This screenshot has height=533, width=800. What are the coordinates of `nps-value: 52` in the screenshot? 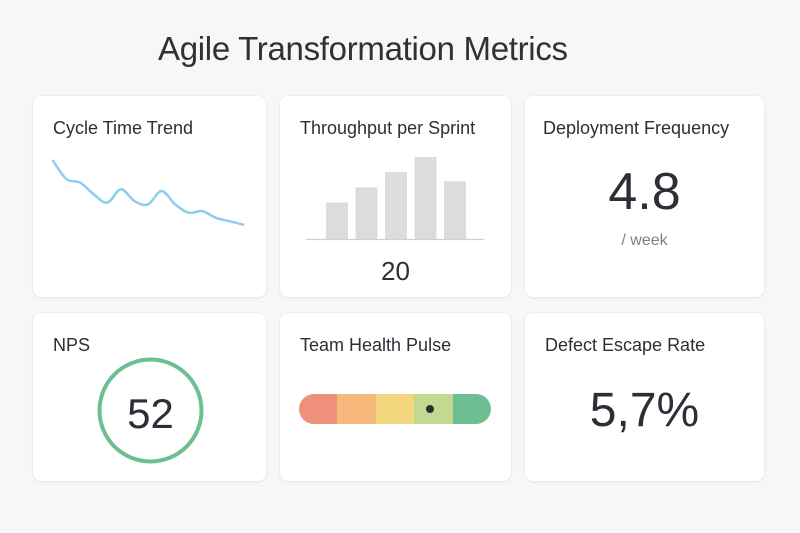 It's located at (150, 413).